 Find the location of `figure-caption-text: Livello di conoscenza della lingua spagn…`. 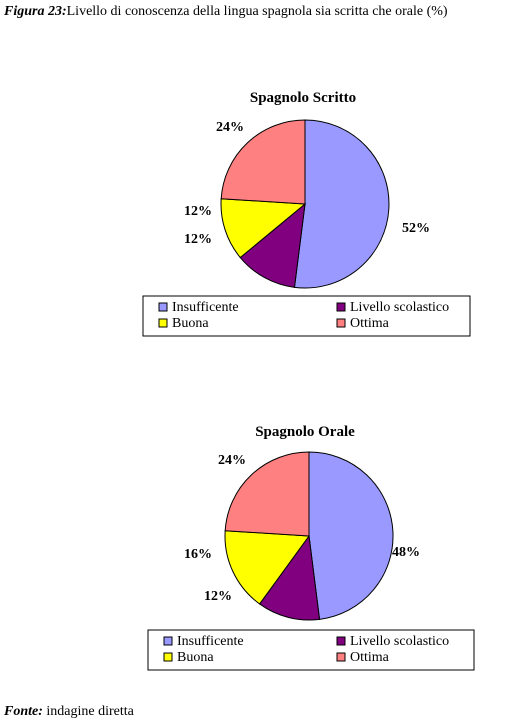

figure-caption-text: Livello di conoscenza della lingua spagn… is located at coordinates (257, 11).